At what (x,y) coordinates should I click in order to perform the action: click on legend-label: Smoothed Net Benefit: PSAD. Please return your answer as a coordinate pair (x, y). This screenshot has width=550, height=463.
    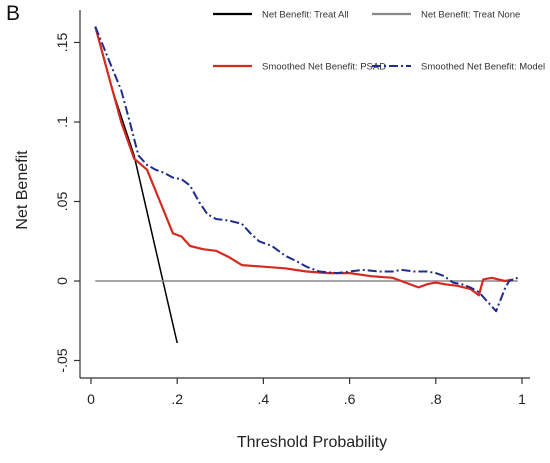
    Looking at the image, I should click on (324, 67).